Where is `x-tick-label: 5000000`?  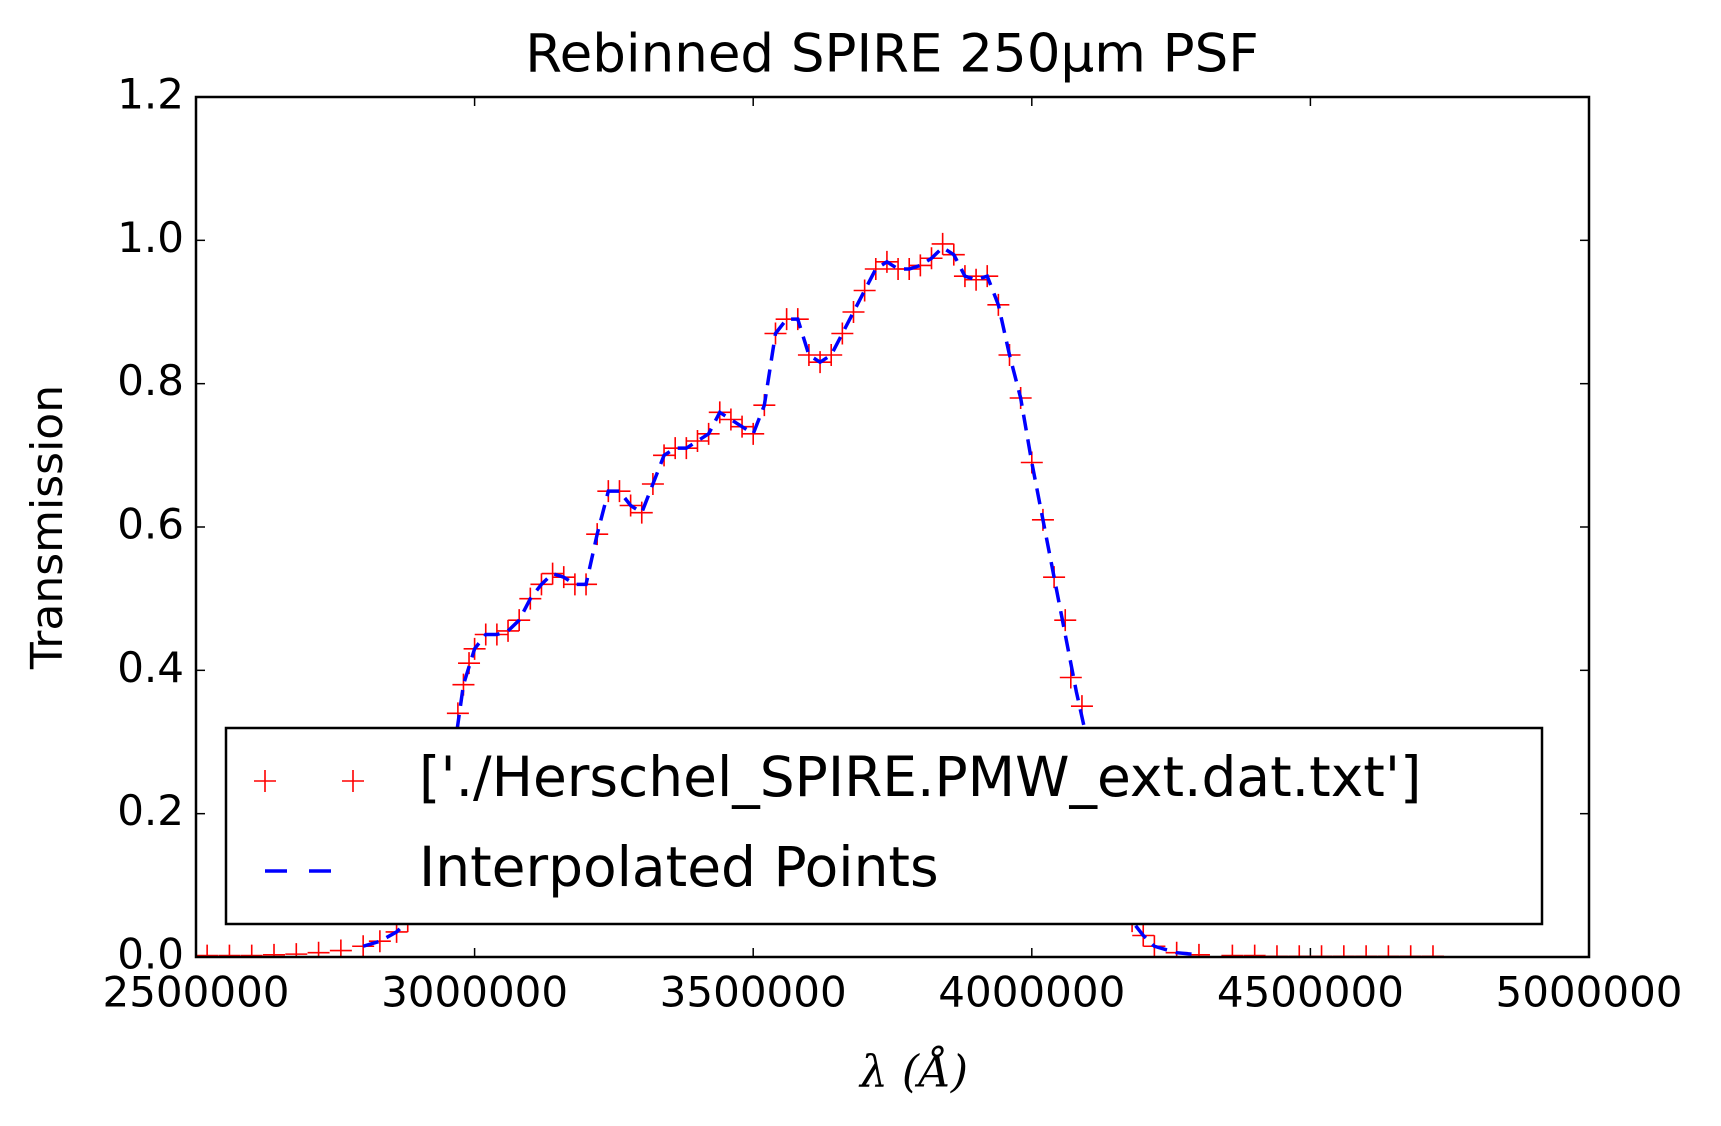 x-tick-label: 5000000 is located at coordinates (1588, 992).